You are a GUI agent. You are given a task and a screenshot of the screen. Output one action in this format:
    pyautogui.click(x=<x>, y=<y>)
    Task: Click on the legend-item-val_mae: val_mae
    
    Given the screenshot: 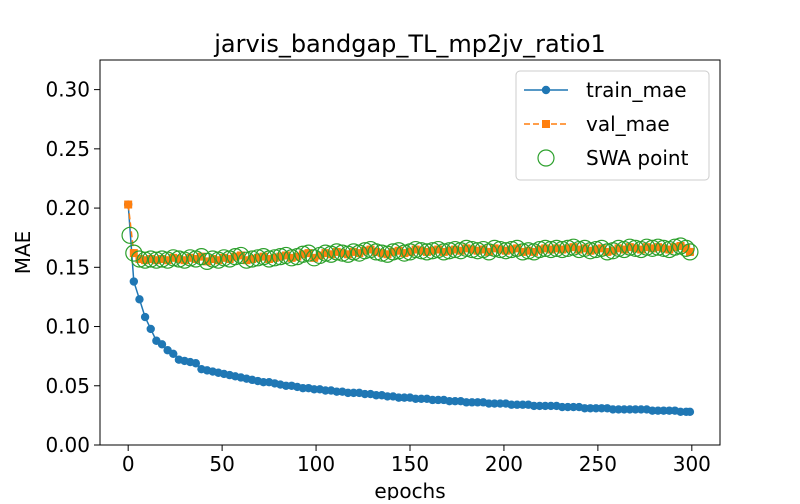 What is the action you would take?
    pyautogui.click(x=597, y=124)
    